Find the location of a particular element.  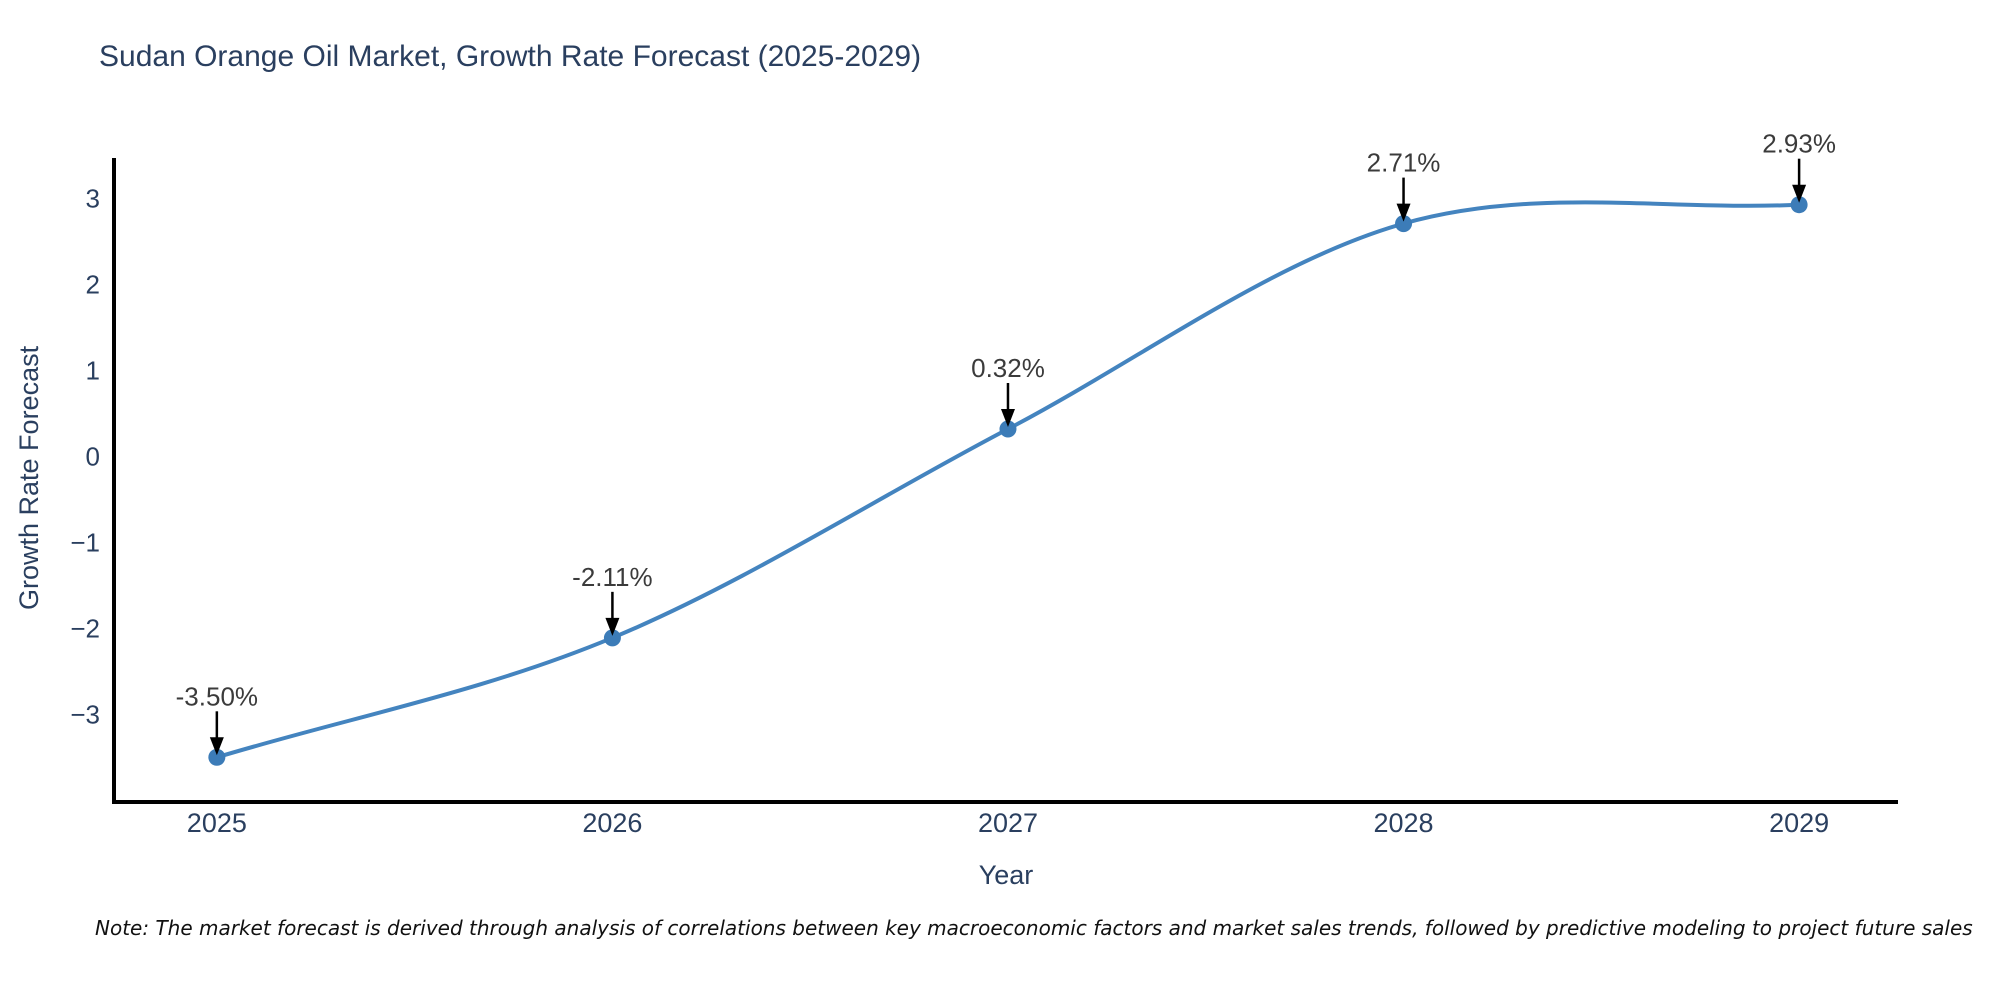

data-point-marker-2029 is located at coordinates (1799, 205).